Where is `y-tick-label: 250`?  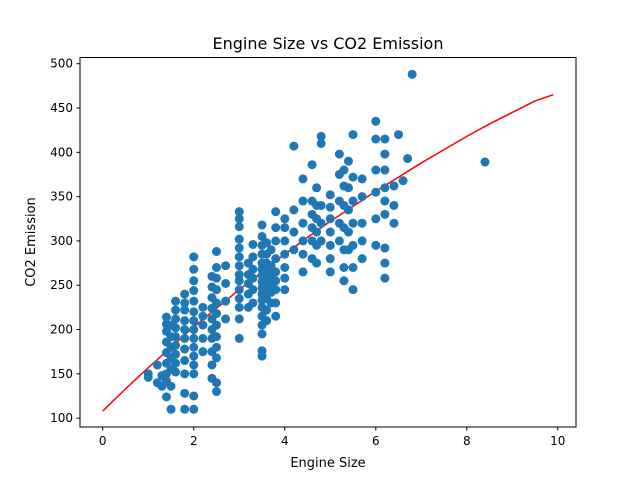 y-tick-label: 250 is located at coordinates (61, 285).